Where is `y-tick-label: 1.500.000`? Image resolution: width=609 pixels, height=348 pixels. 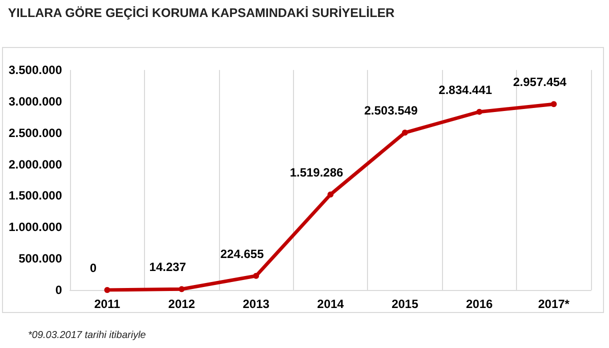 y-tick-label: 1.500.000 is located at coordinates (35, 195).